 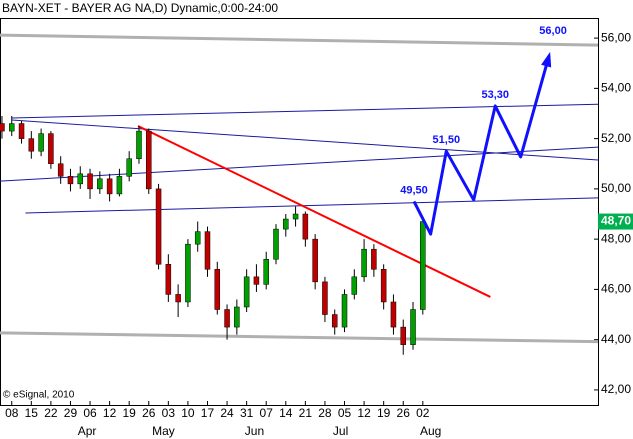 I want to click on y-tick-label: 50,00, so click(x=616, y=188).